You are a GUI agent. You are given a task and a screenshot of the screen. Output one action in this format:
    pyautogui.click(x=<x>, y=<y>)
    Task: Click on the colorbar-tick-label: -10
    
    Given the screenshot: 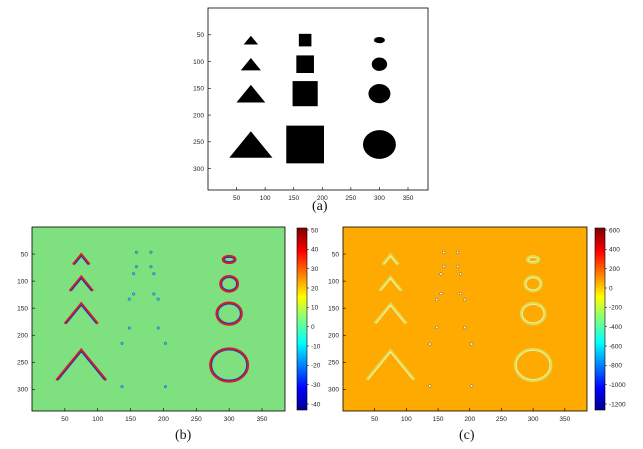 What is the action you would take?
    pyautogui.click(x=316, y=346)
    